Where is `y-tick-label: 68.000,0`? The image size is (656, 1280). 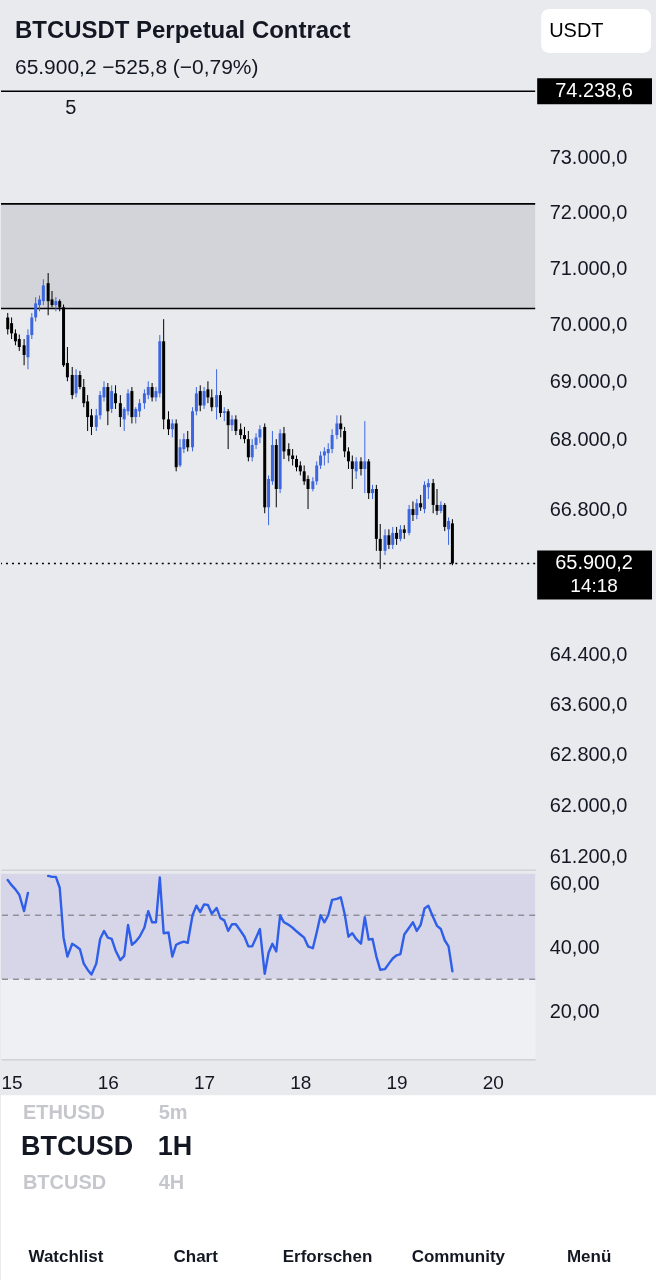
y-tick-label: 68.000,0 is located at coordinates (588, 438).